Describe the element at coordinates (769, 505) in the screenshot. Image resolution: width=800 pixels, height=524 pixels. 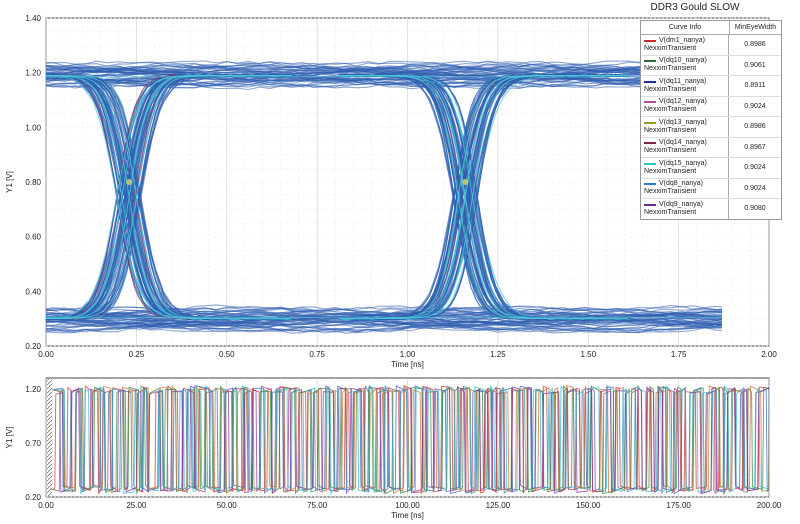
I see `wave-x-tick-label: 200.00` at that location.